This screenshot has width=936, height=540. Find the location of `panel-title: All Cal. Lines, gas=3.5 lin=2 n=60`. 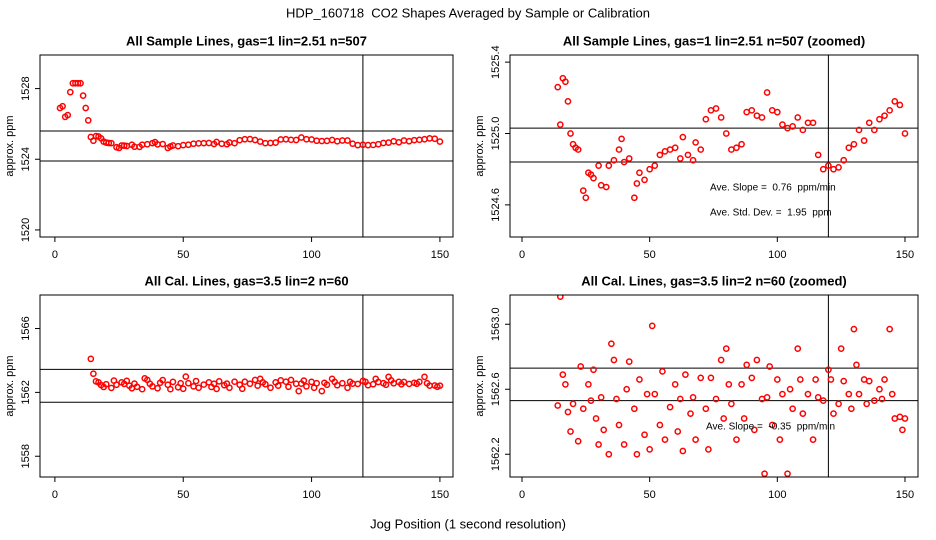

panel-title: All Cal. Lines, gas=3.5 lin=2 n=60 is located at coordinates (246, 280).